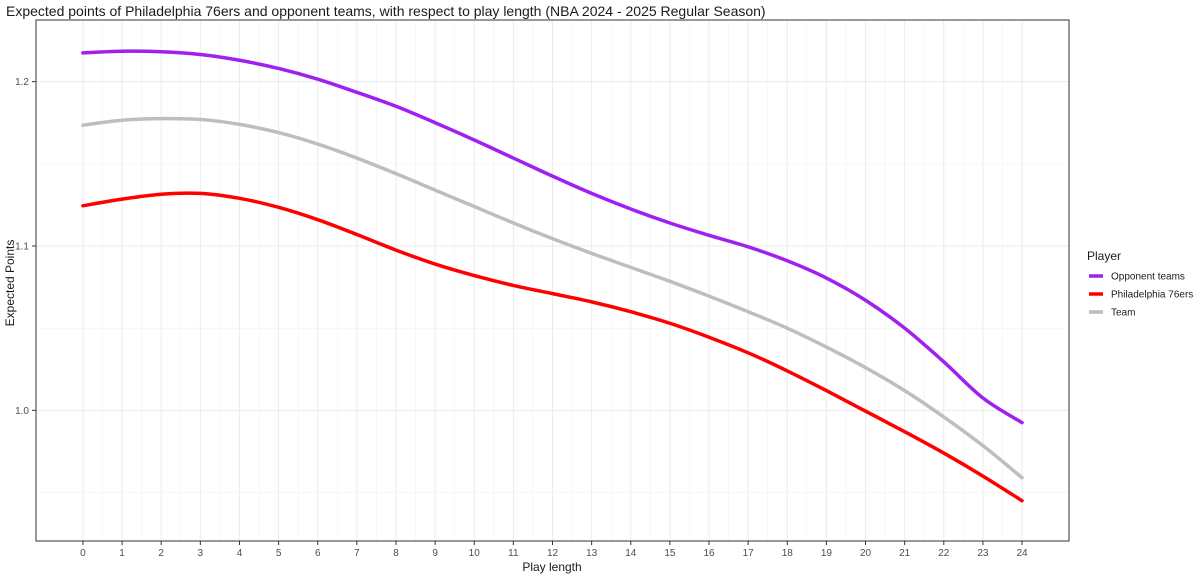 The image size is (1200, 574). I want to click on x-tick-label: 22, so click(944, 553).